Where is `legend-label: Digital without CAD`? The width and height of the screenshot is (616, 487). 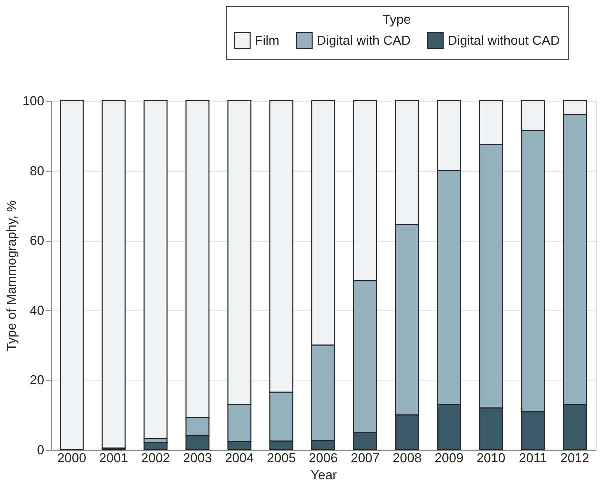
legend-label: Digital without CAD is located at coordinates (504, 40).